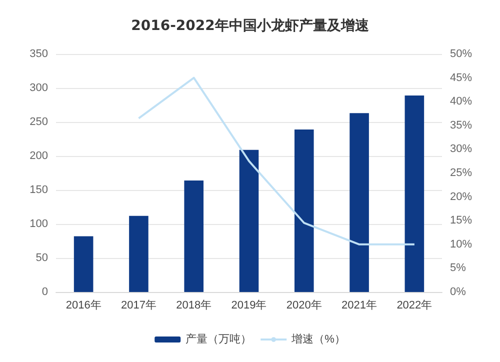 The height and width of the screenshot is (362, 500). Describe the element at coordinates (461, 244) in the screenshot. I see `y2-tick-label: 10%` at that location.